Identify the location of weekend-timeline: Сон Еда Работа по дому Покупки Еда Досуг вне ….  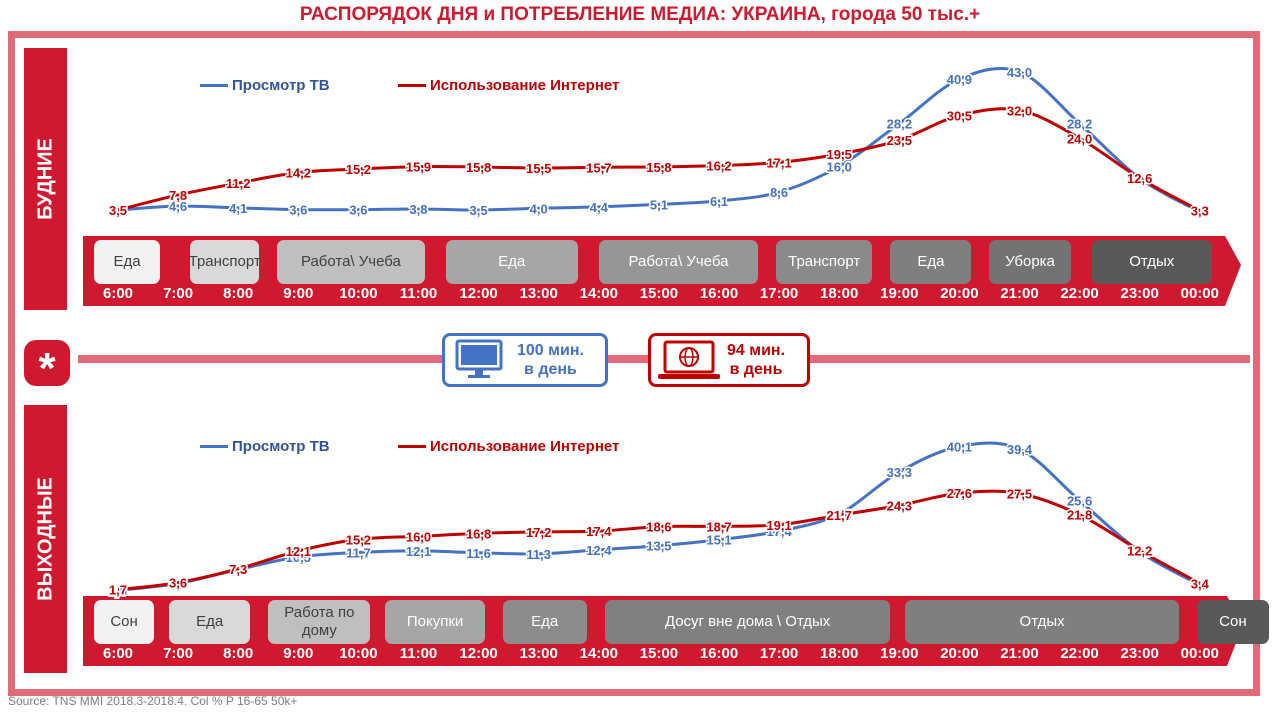
(676, 631).